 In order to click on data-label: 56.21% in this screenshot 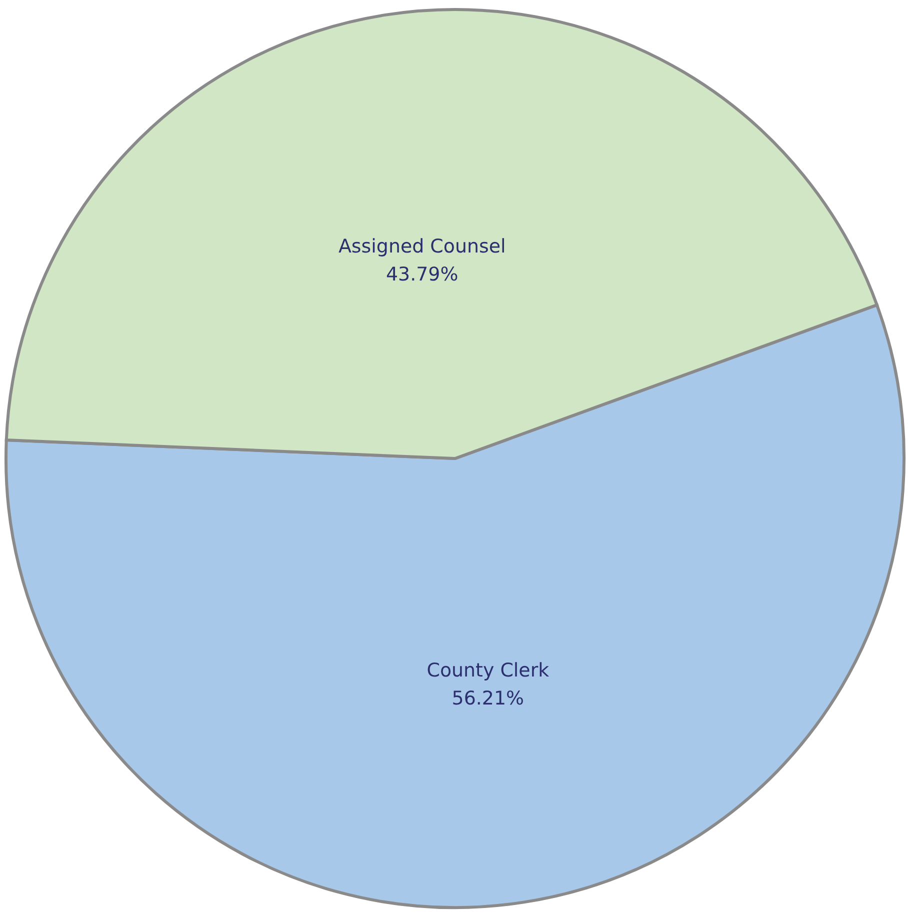, I will do `click(488, 698)`.